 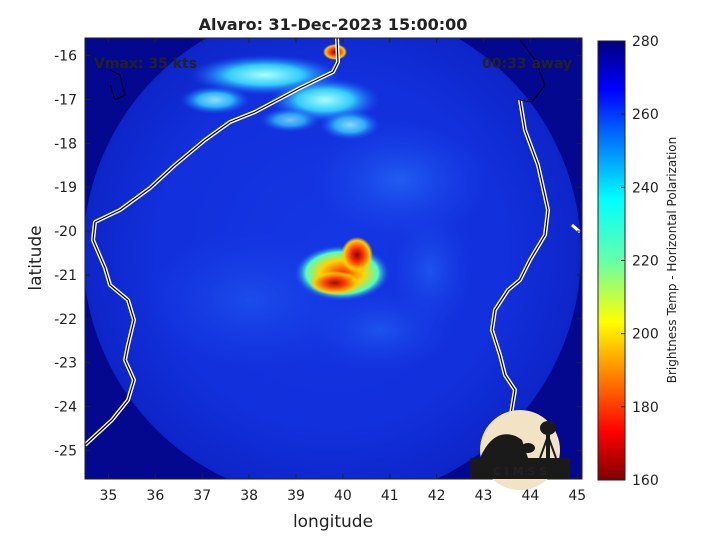 I want to click on chart-title: Alvaro: 31-Dec-2023 15:00:00, so click(x=333, y=24).